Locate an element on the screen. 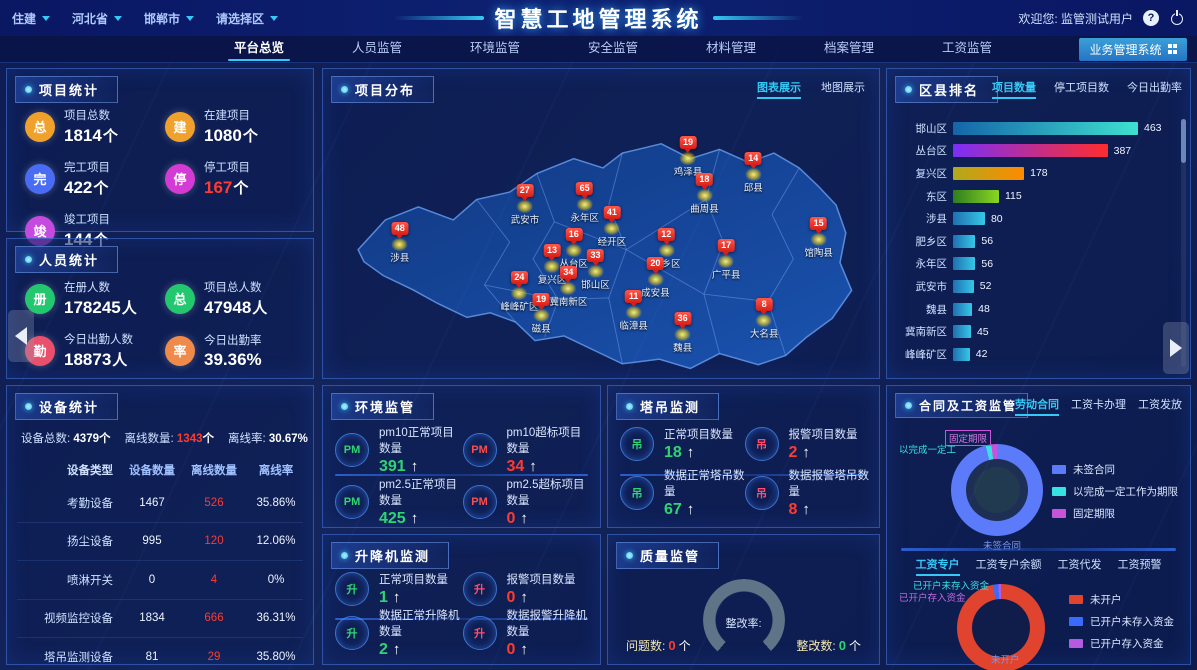  nav-tab: 平台总览 is located at coordinates (259, 49).